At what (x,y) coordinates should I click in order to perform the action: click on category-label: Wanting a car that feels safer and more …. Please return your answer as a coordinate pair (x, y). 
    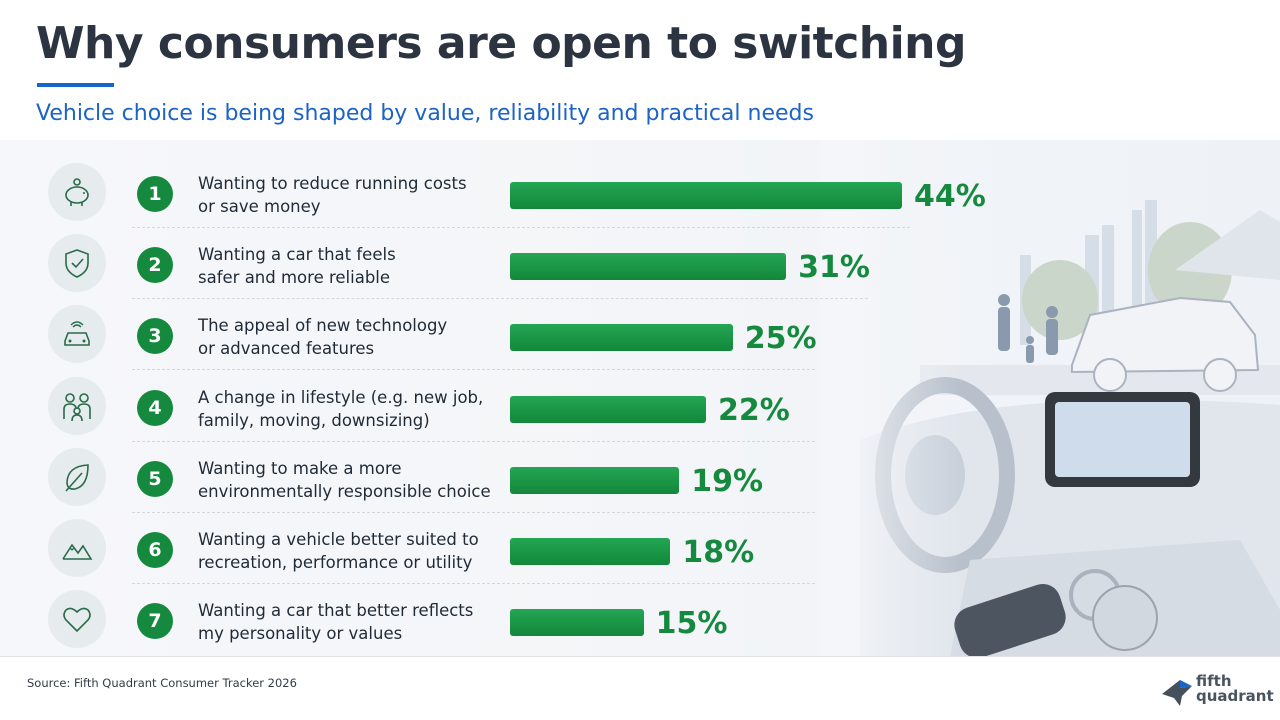
    Looking at the image, I should click on (297, 266).